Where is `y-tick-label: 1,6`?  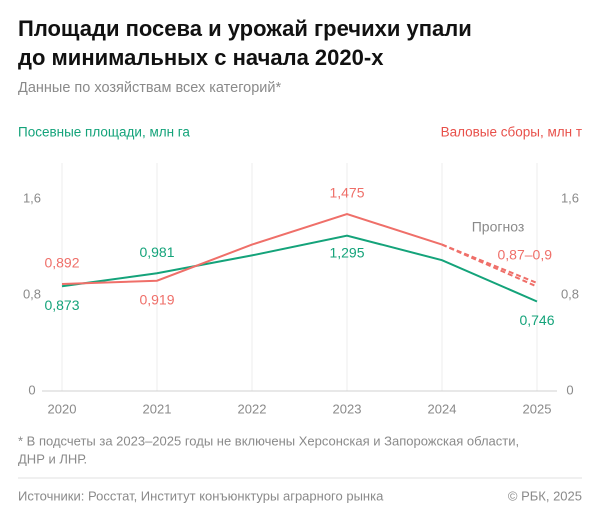
y-tick-label: 1,6 is located at coordinates (32, 197).